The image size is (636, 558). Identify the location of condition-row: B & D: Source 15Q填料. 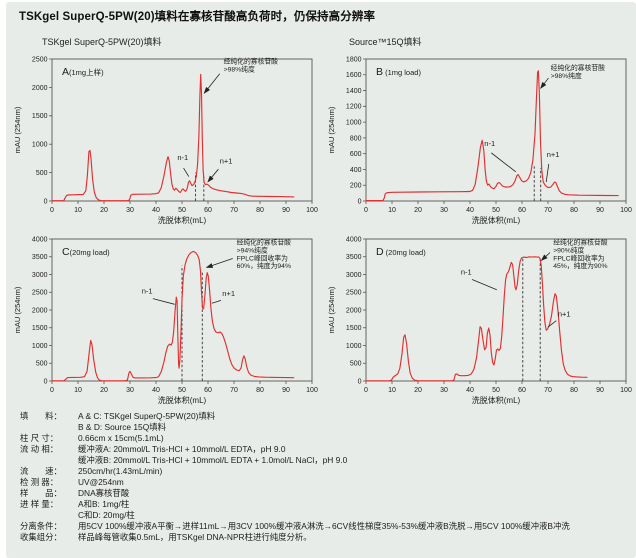
(295, 427).